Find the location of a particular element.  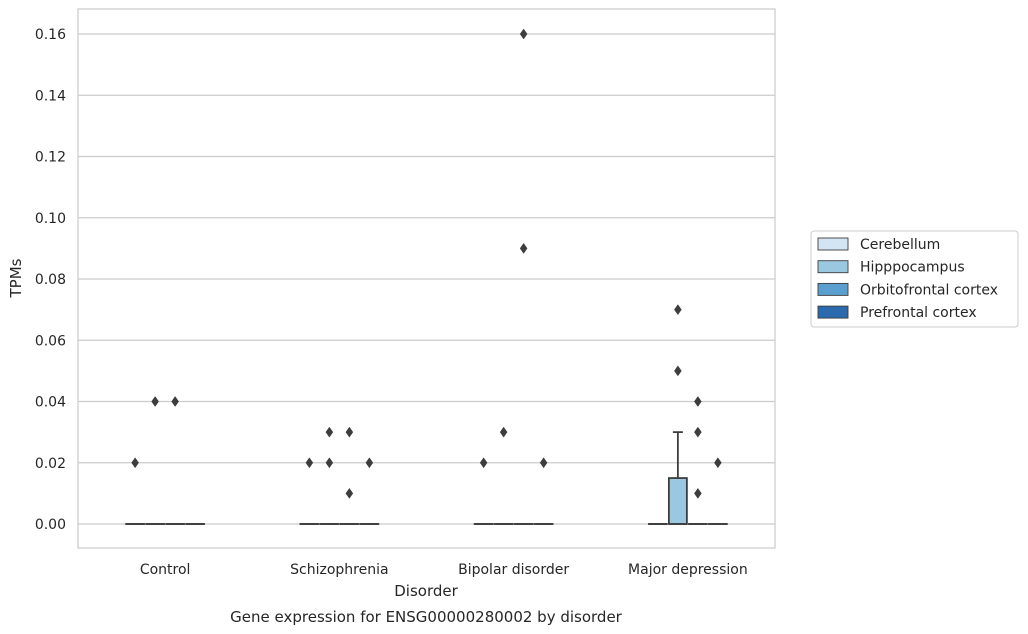

y-tick-label: 0.04 is located at coordinates (50, 403).